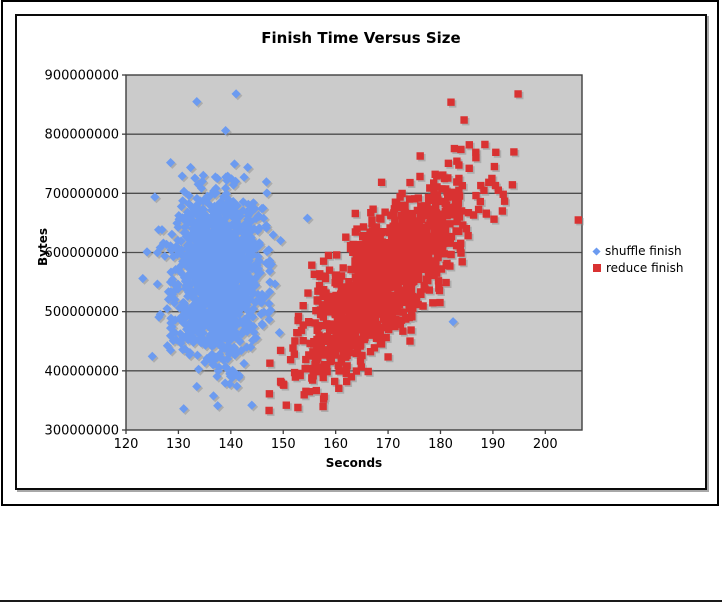  What do you see at coordinates (545, 444) in the screenshot?
I see `x-tick-label: 200` at bounding box center [545, 444].